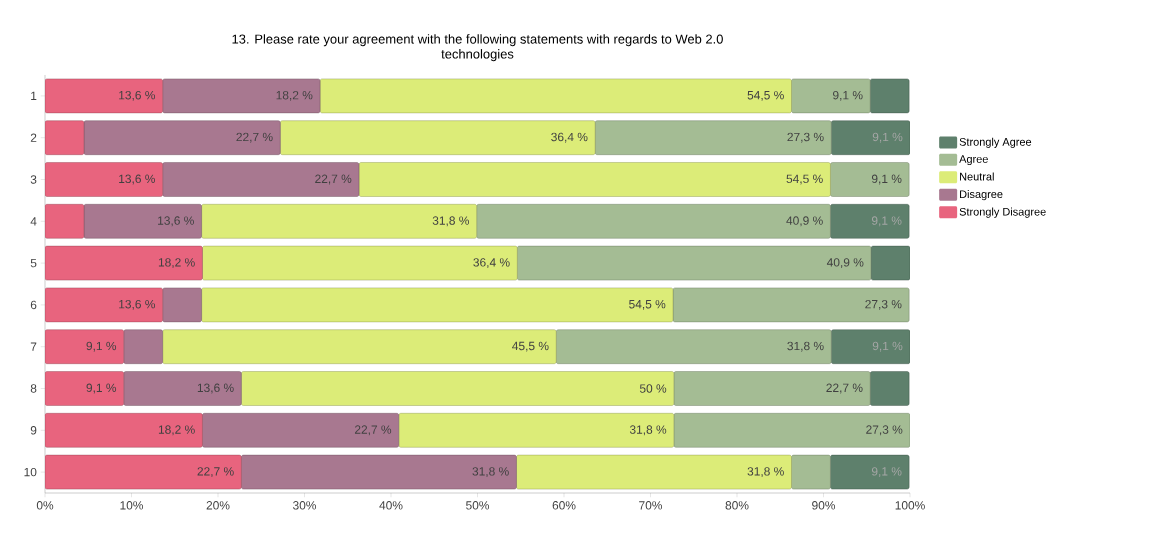 The image size is (1152, 533). Describe the element at coordinates (33, 263) in the screenshot. I see `y-tick-label: 5` at that location.